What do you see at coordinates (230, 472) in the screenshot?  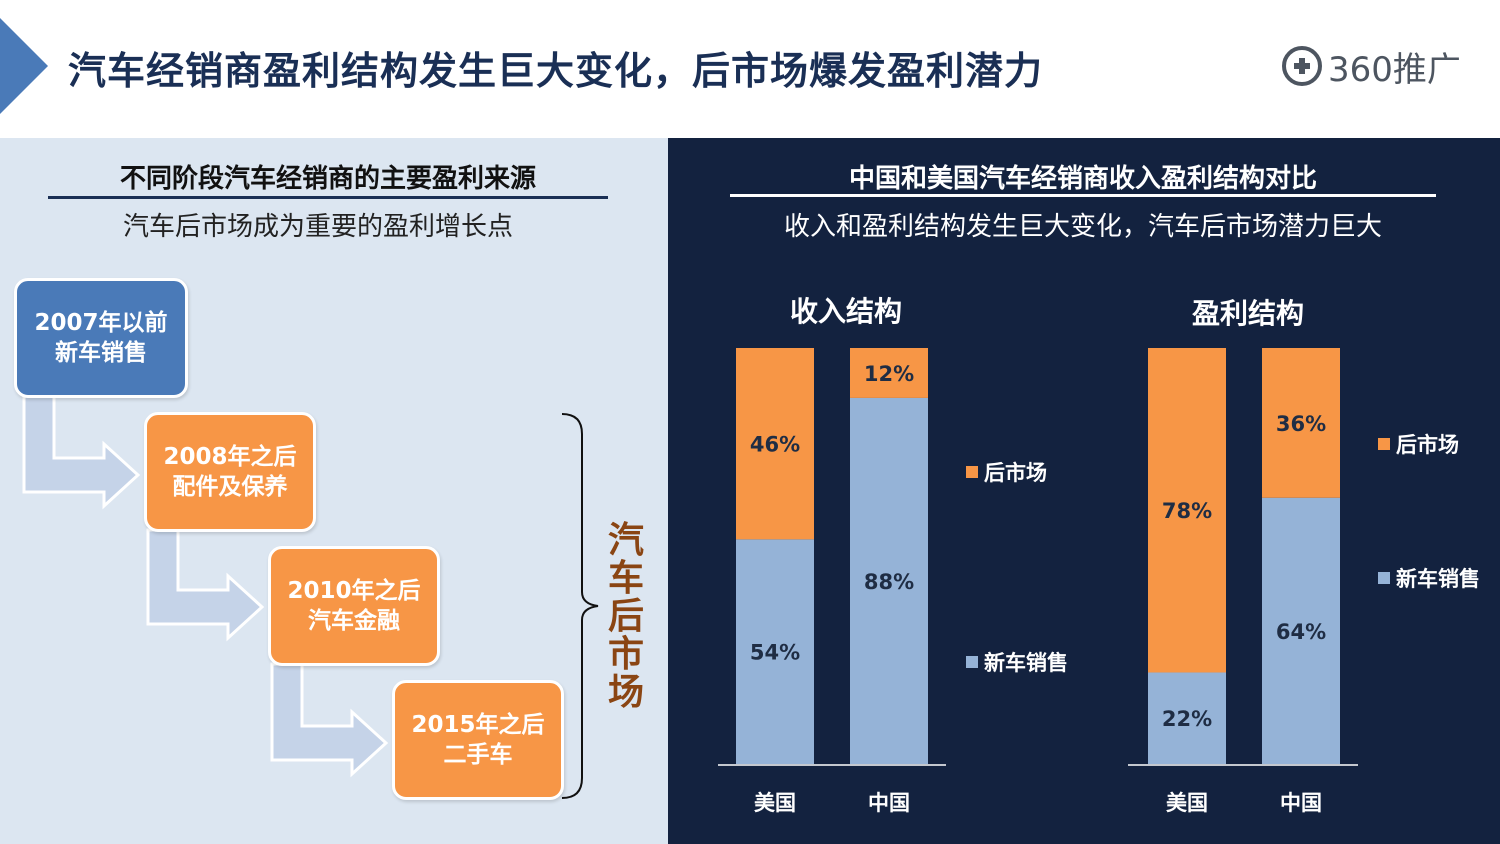 I see `stage-2008: 2008年之后 配件及保养` at bounding box center [230, 472].